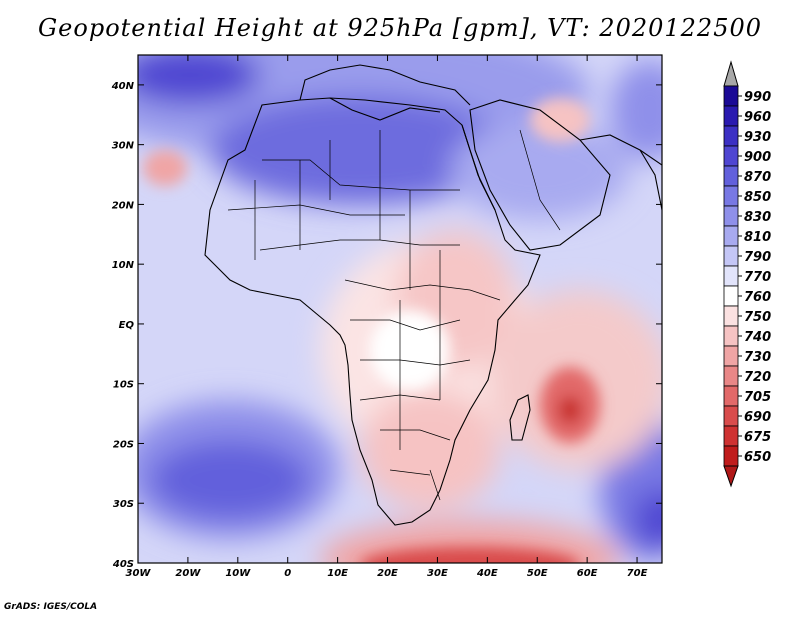 The width and height of the screenshot is (800, 618). Describe the element at coordinates (123, 86) in the screenshot. I see `lat-tick-label: 40N` at that location.